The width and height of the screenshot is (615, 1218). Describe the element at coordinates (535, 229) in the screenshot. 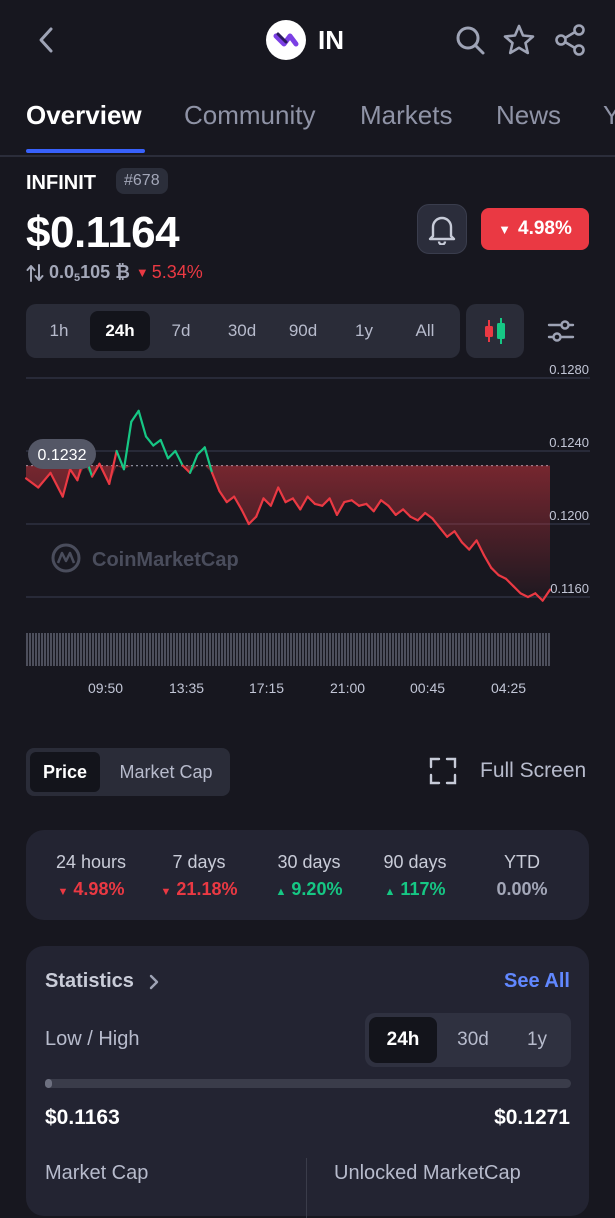

I see `change-24h-badge: ▼ 4.98%` at that location.